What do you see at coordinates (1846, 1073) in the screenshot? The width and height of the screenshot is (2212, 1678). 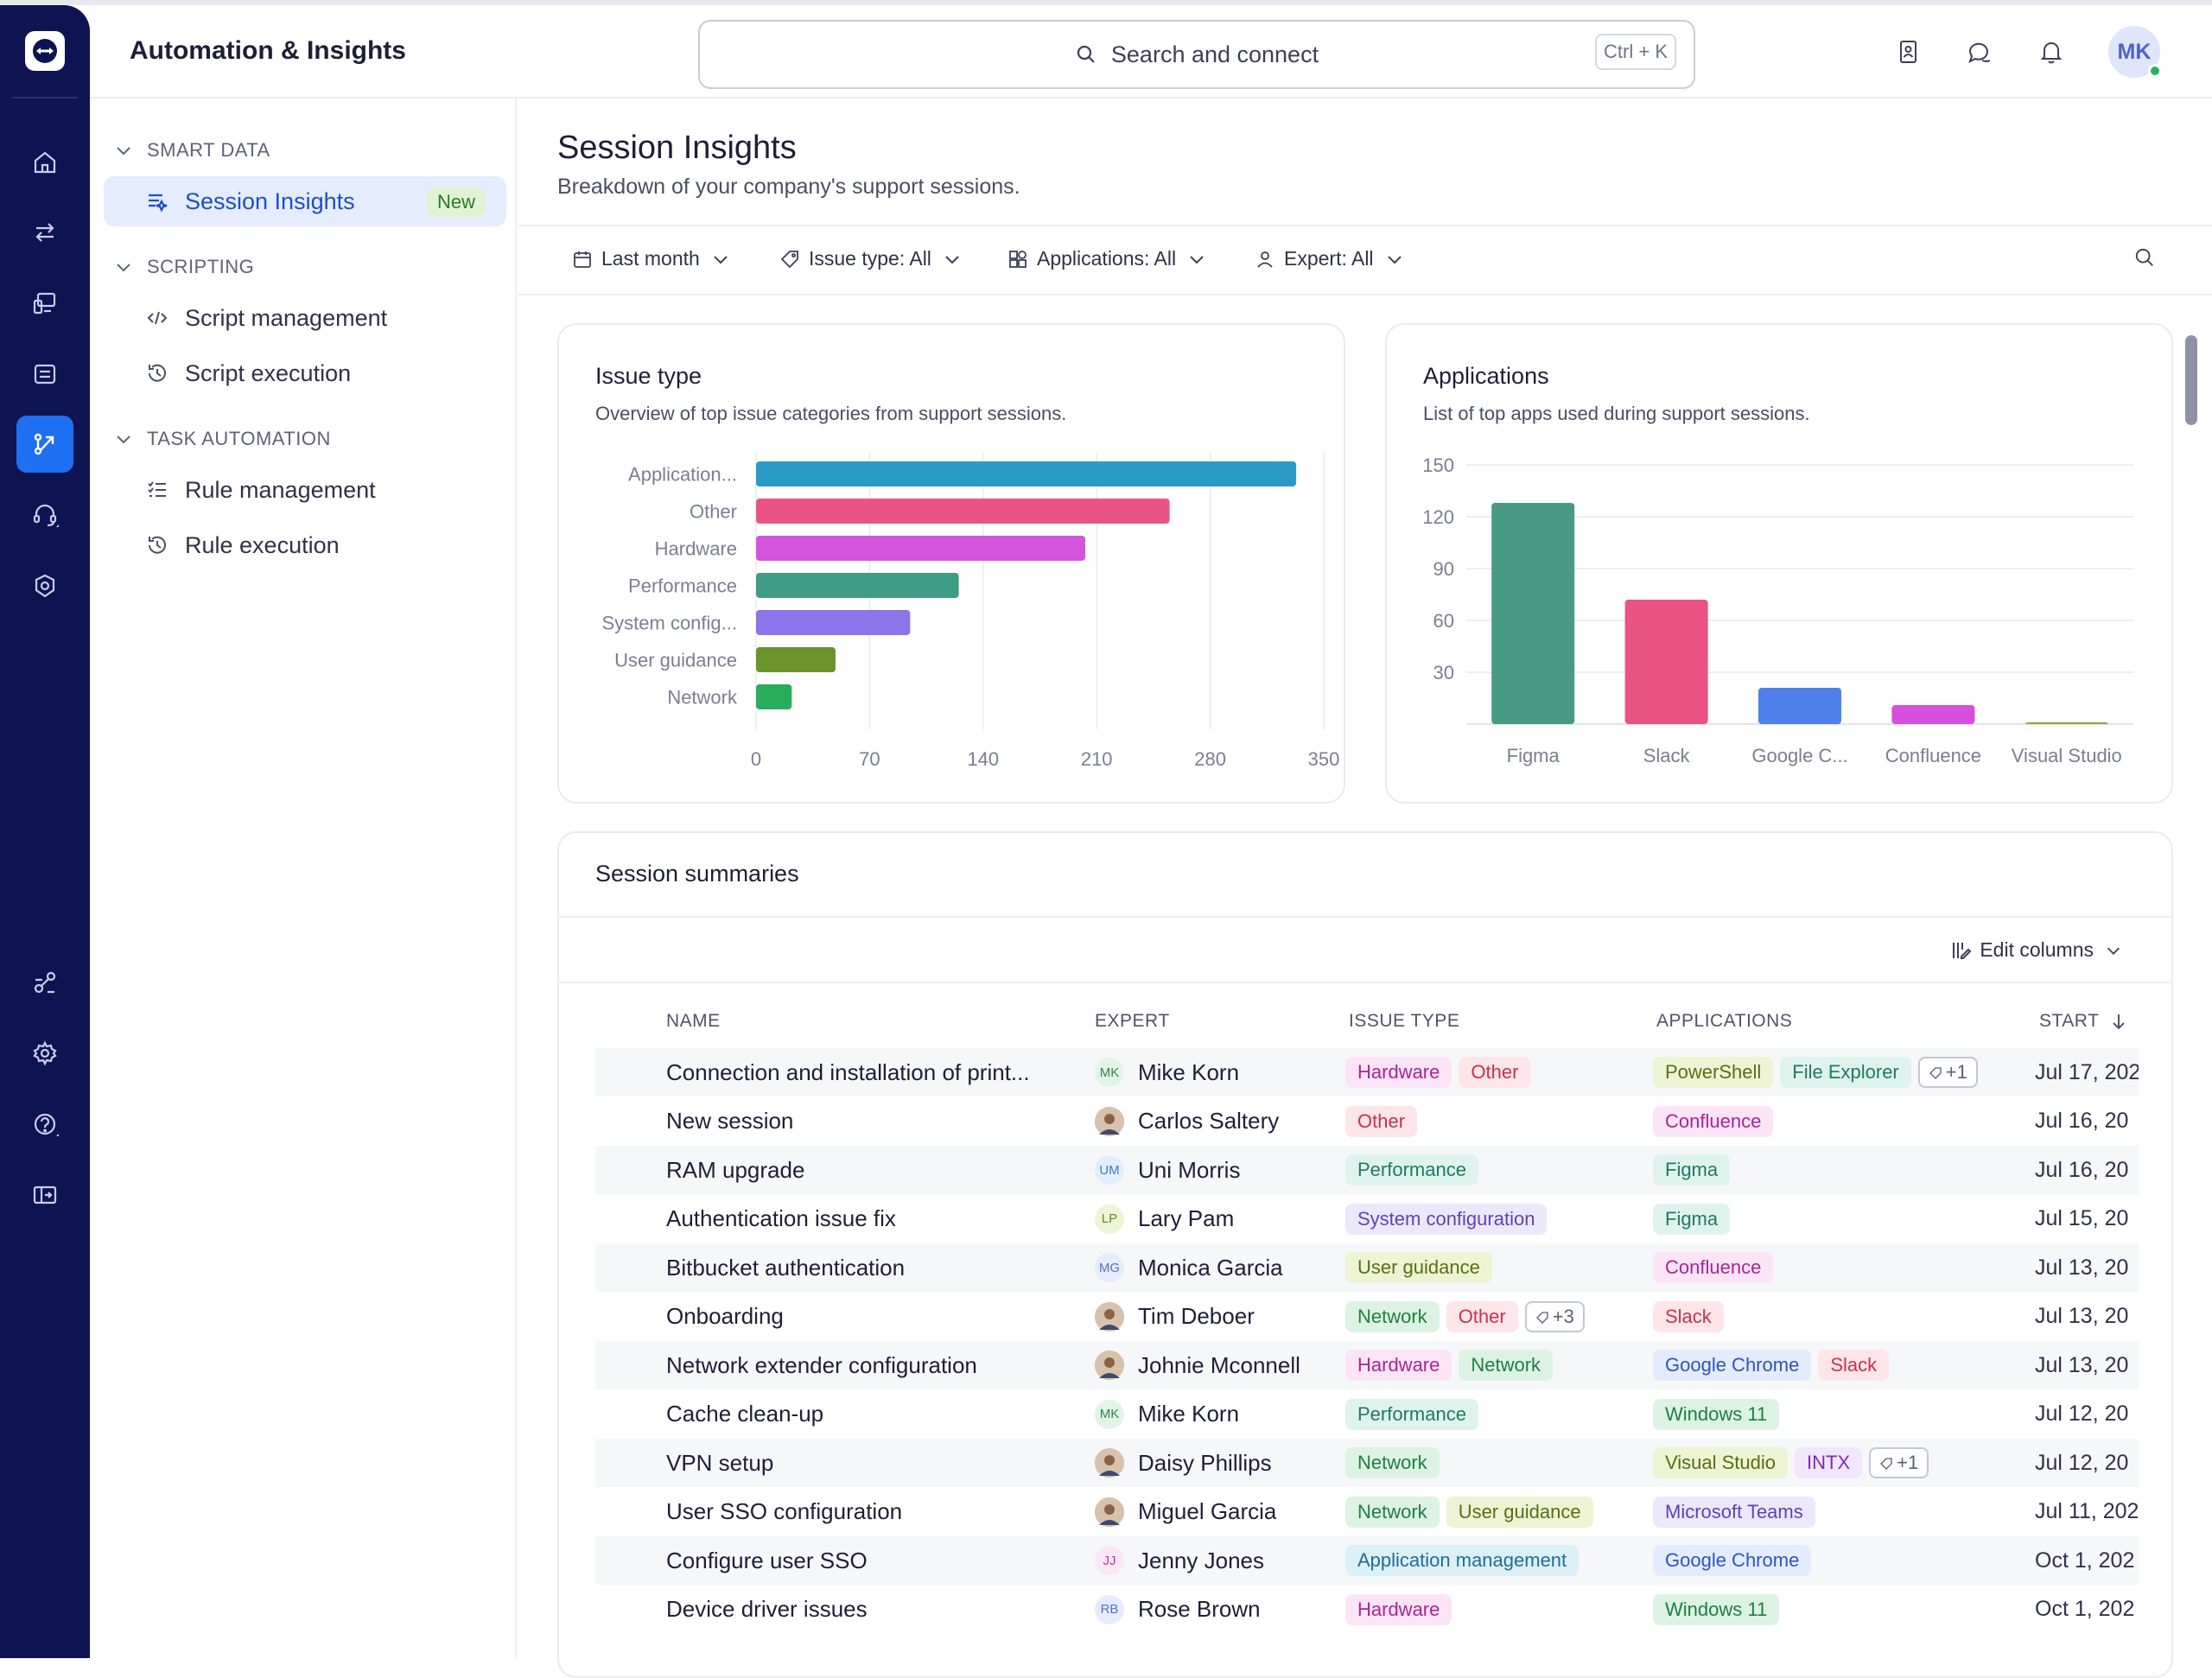 I see `tag: File Explorer` at bounding box center [1846, 1073].